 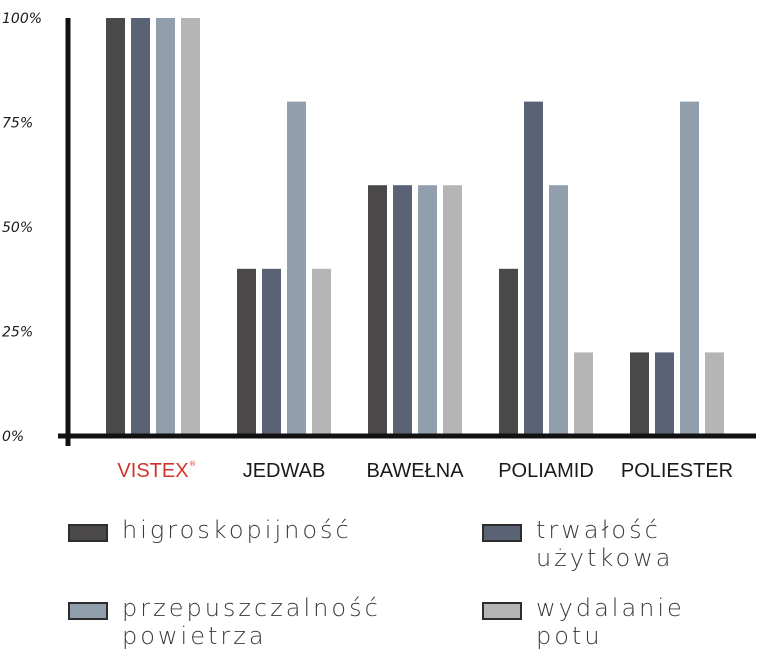 What do you see at coordinates (546, 471) in the screenshot?
I see `x-tick-label: POLIAMID` at bounding box center [546, 471].